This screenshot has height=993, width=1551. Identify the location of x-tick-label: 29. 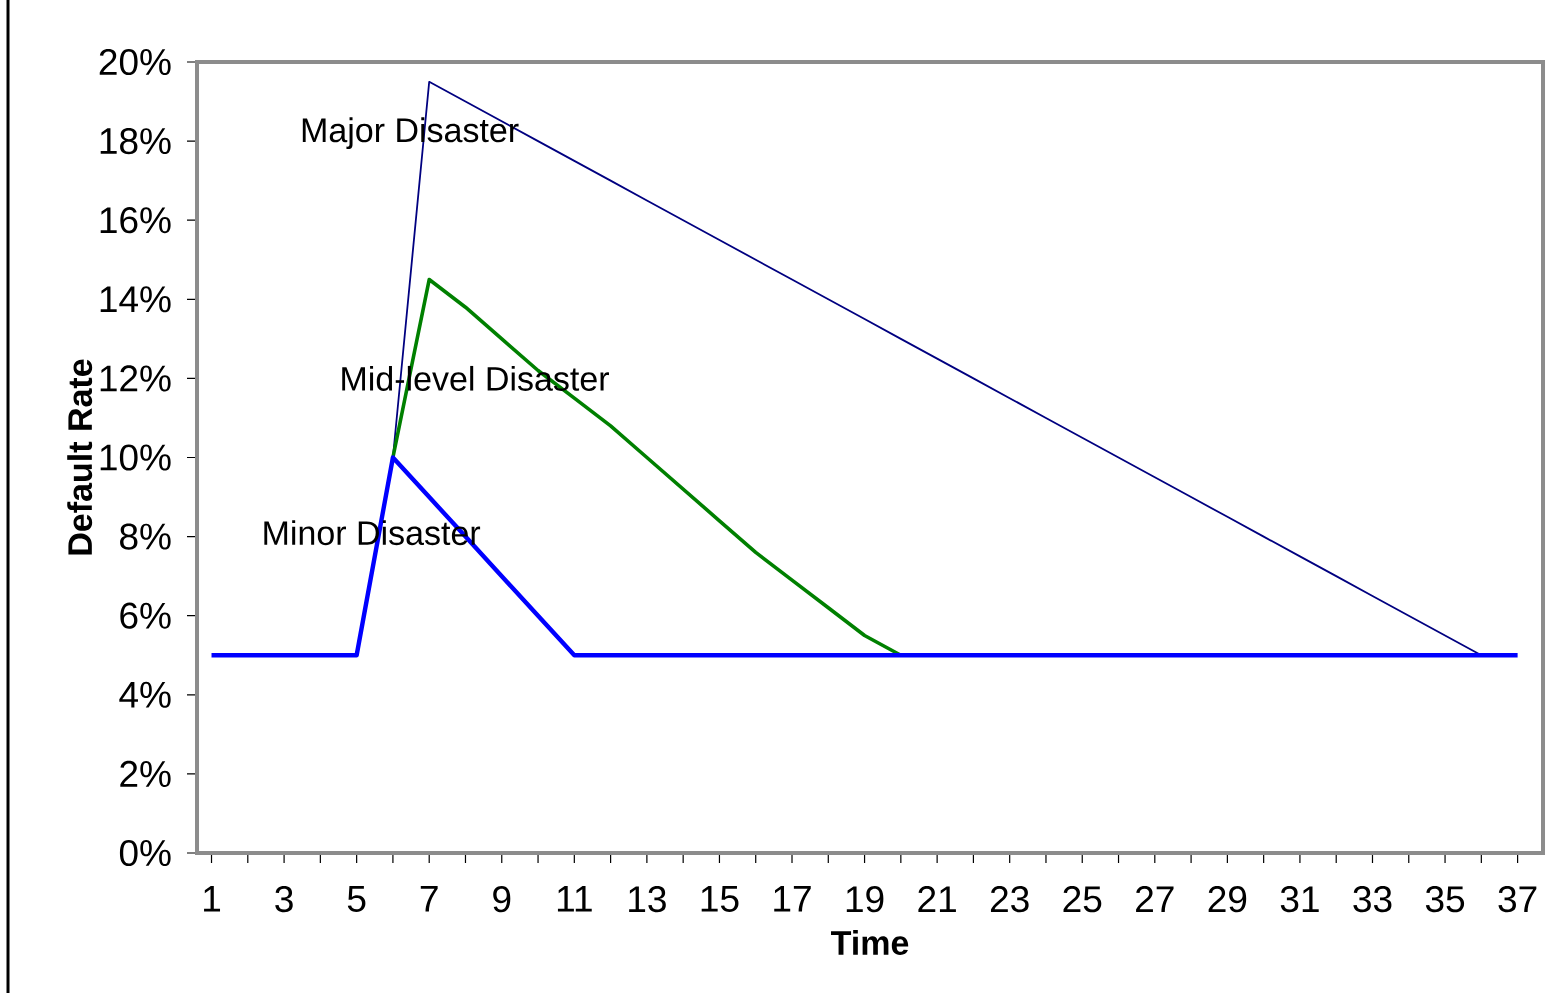
(1227, 899).